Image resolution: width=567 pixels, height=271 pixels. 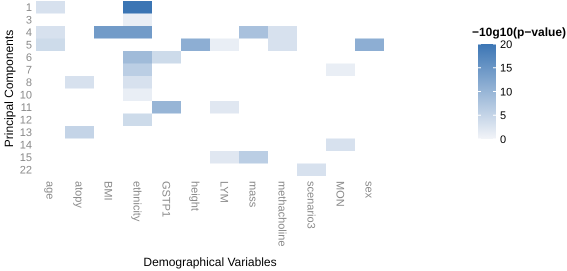 I want to click on y-tick-label: 3, so click(x=29, y=20).